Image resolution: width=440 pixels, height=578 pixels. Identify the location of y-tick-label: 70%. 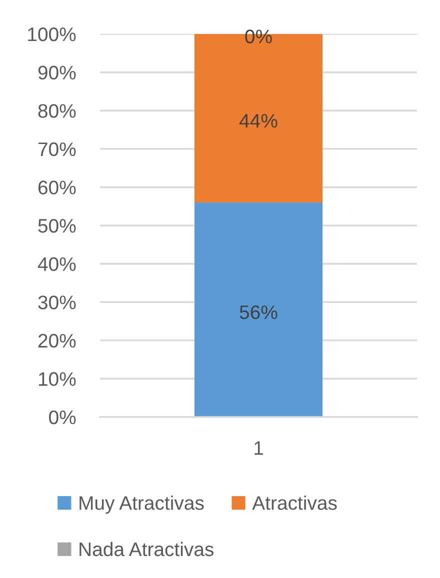
(57, 149).